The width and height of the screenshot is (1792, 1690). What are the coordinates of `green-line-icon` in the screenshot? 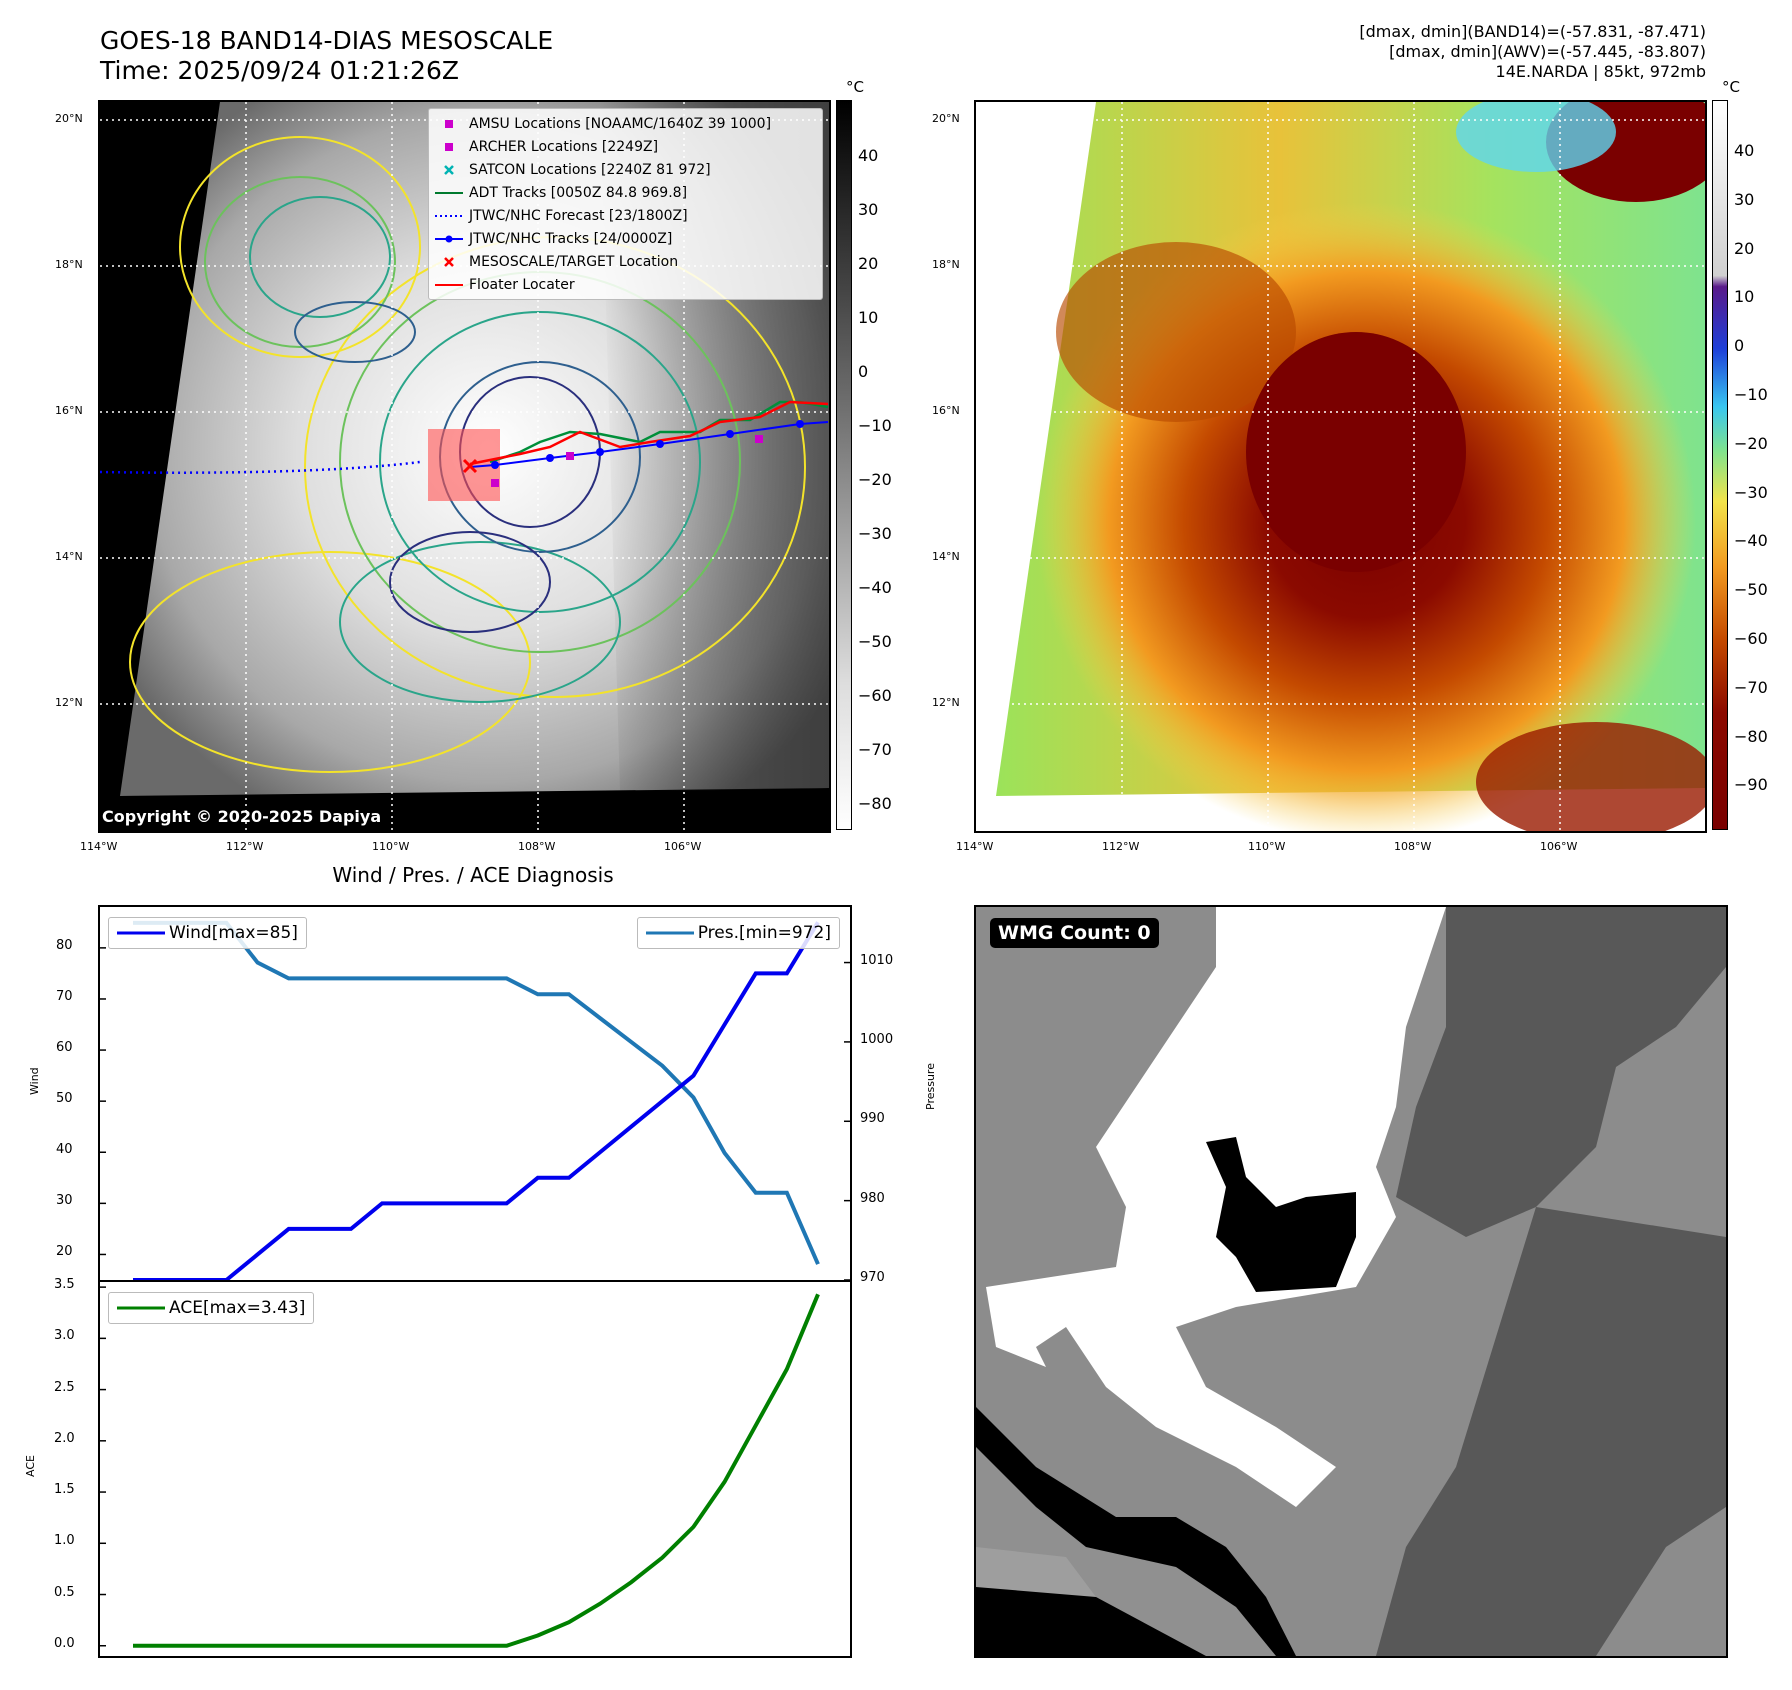 It's located at (141, 1308).